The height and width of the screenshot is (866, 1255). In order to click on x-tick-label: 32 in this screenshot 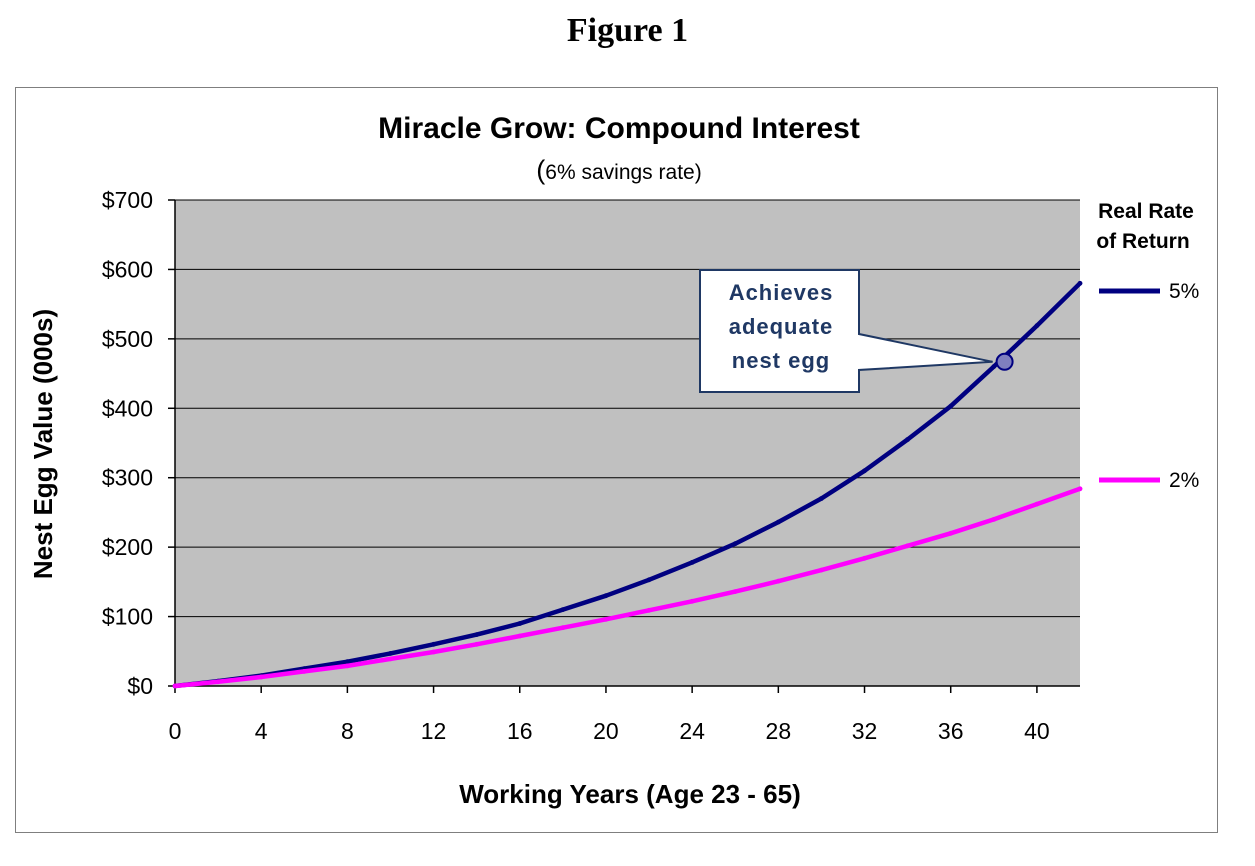, I will do `click(865, 731)`.